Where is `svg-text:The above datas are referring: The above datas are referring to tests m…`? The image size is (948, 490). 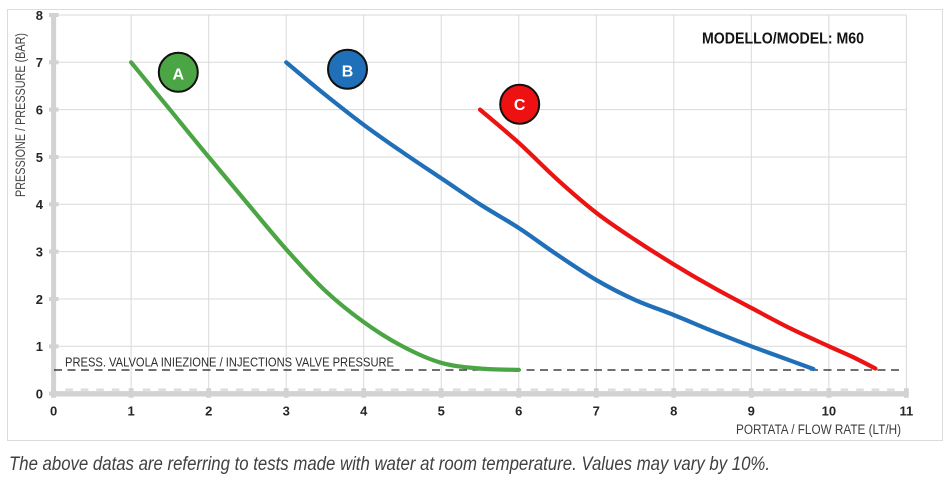 svg-text:The above datas are referring: The above datas are referring to tests m… is located at coordinates (389, 464).